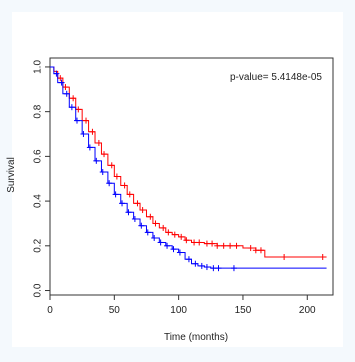 This screenshot has height=362, width=355. What do you see at coordinates (115, 310) in the screenshot?
I see `x-tick-label: 50` at bounding box center [115, 310].